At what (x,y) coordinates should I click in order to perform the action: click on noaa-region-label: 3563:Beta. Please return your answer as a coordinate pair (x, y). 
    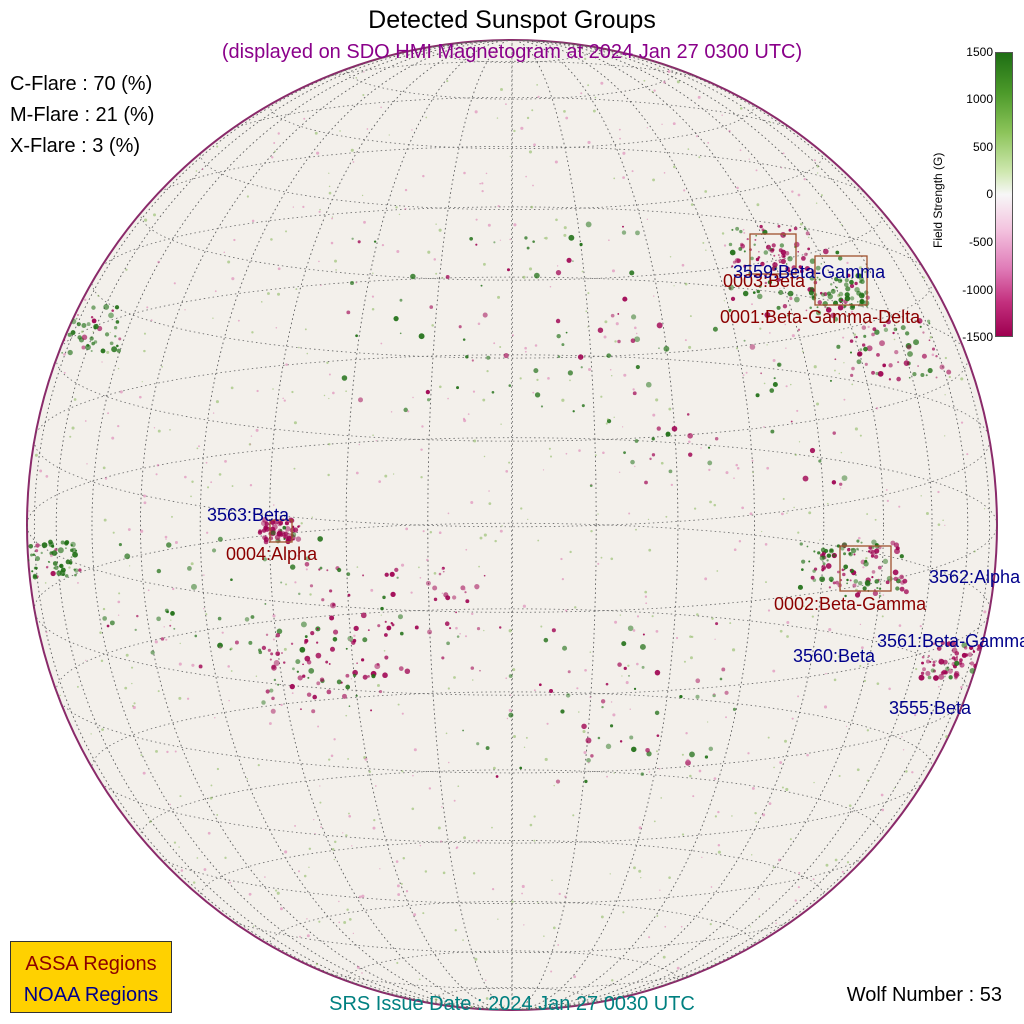
    Looking at the image, I should click on (248, 515).